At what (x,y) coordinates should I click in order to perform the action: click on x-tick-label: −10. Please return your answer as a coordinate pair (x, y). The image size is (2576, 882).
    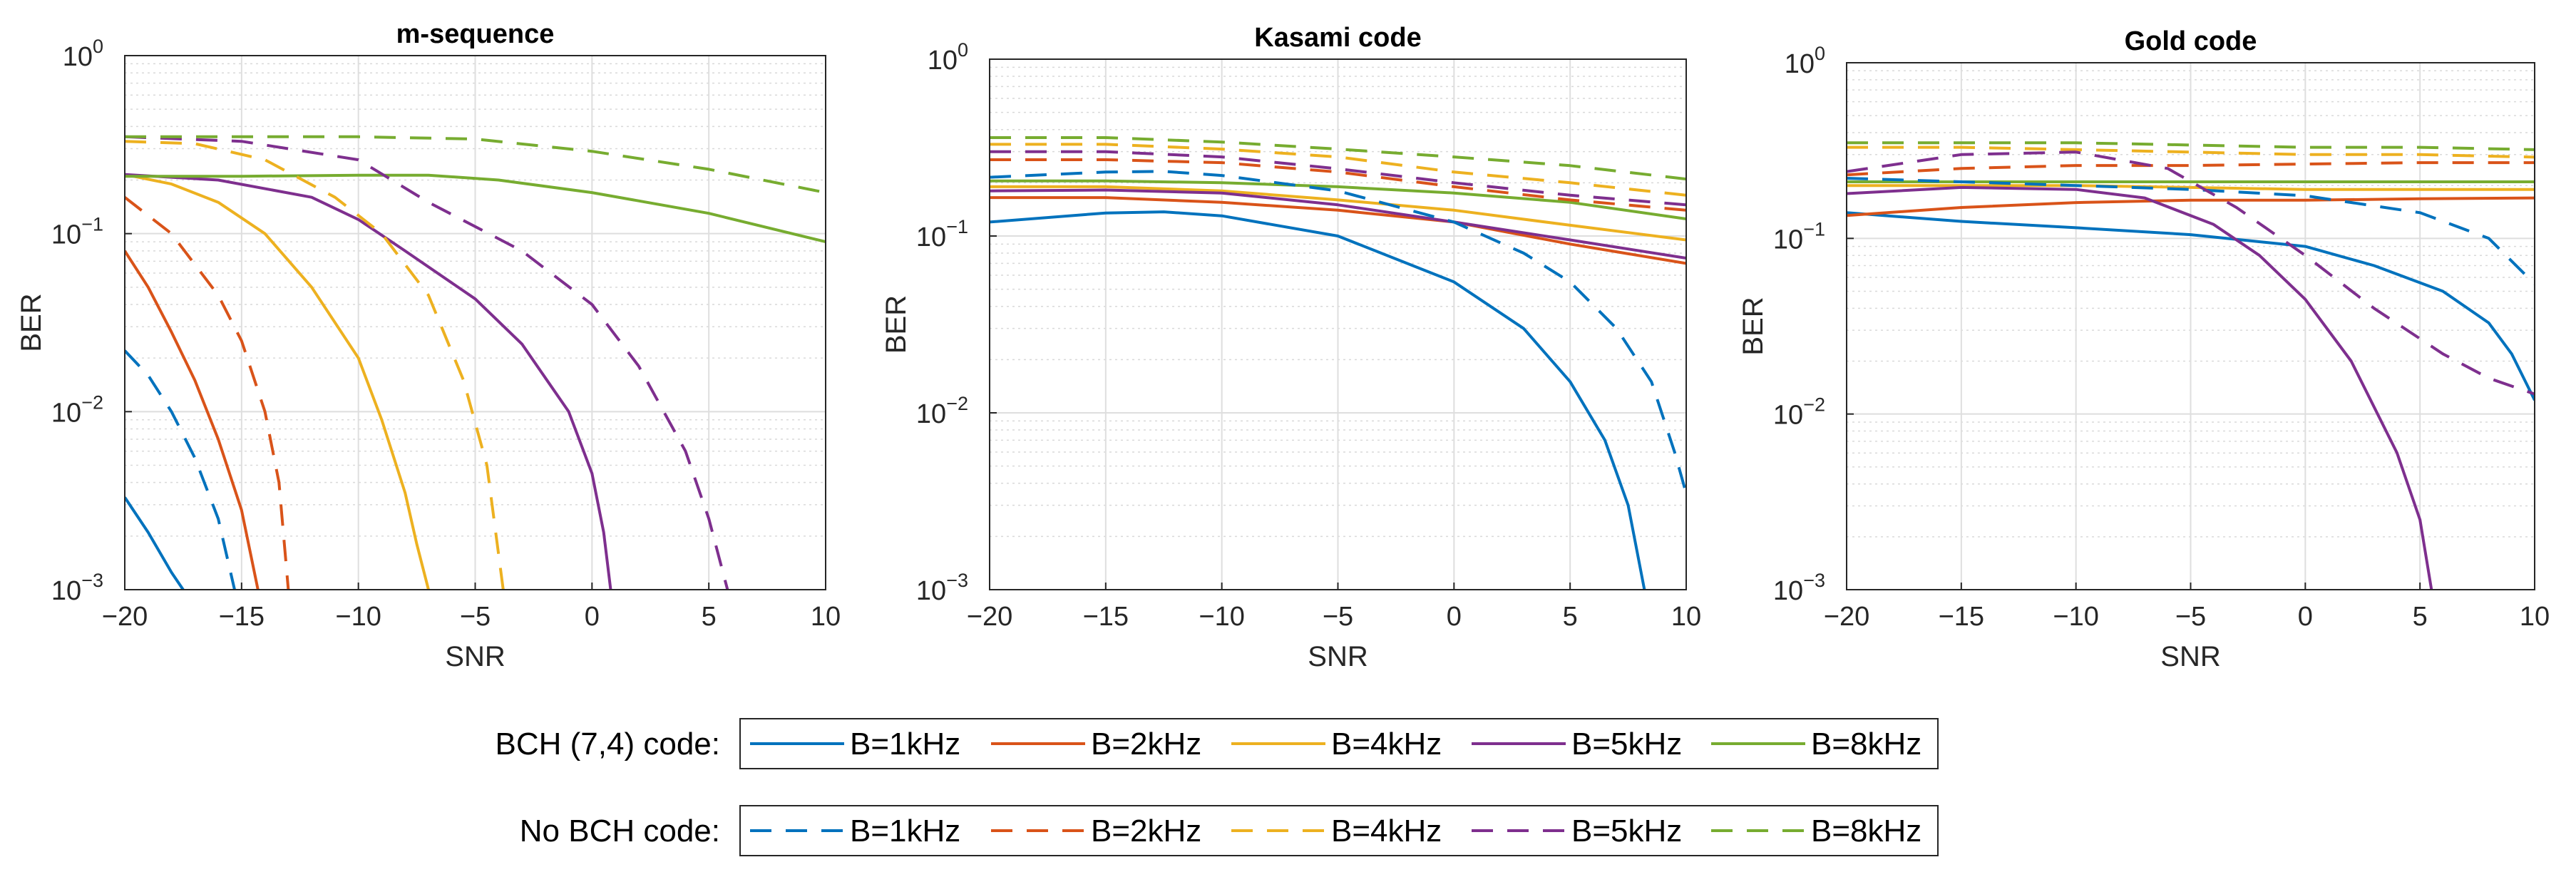
    Looking at the image, I should click on (358, 617).